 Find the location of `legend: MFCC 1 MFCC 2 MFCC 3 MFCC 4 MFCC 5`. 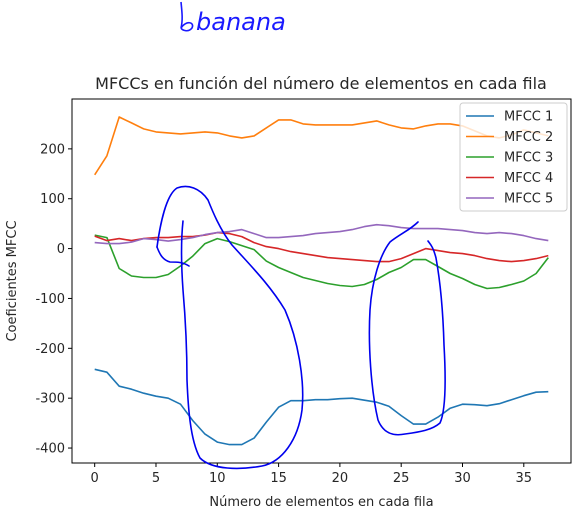

legend: MFCC 1 MFCC 2 MFCC 3 MFCC 4 MFCC 5 is located at coordinates (513, 157).